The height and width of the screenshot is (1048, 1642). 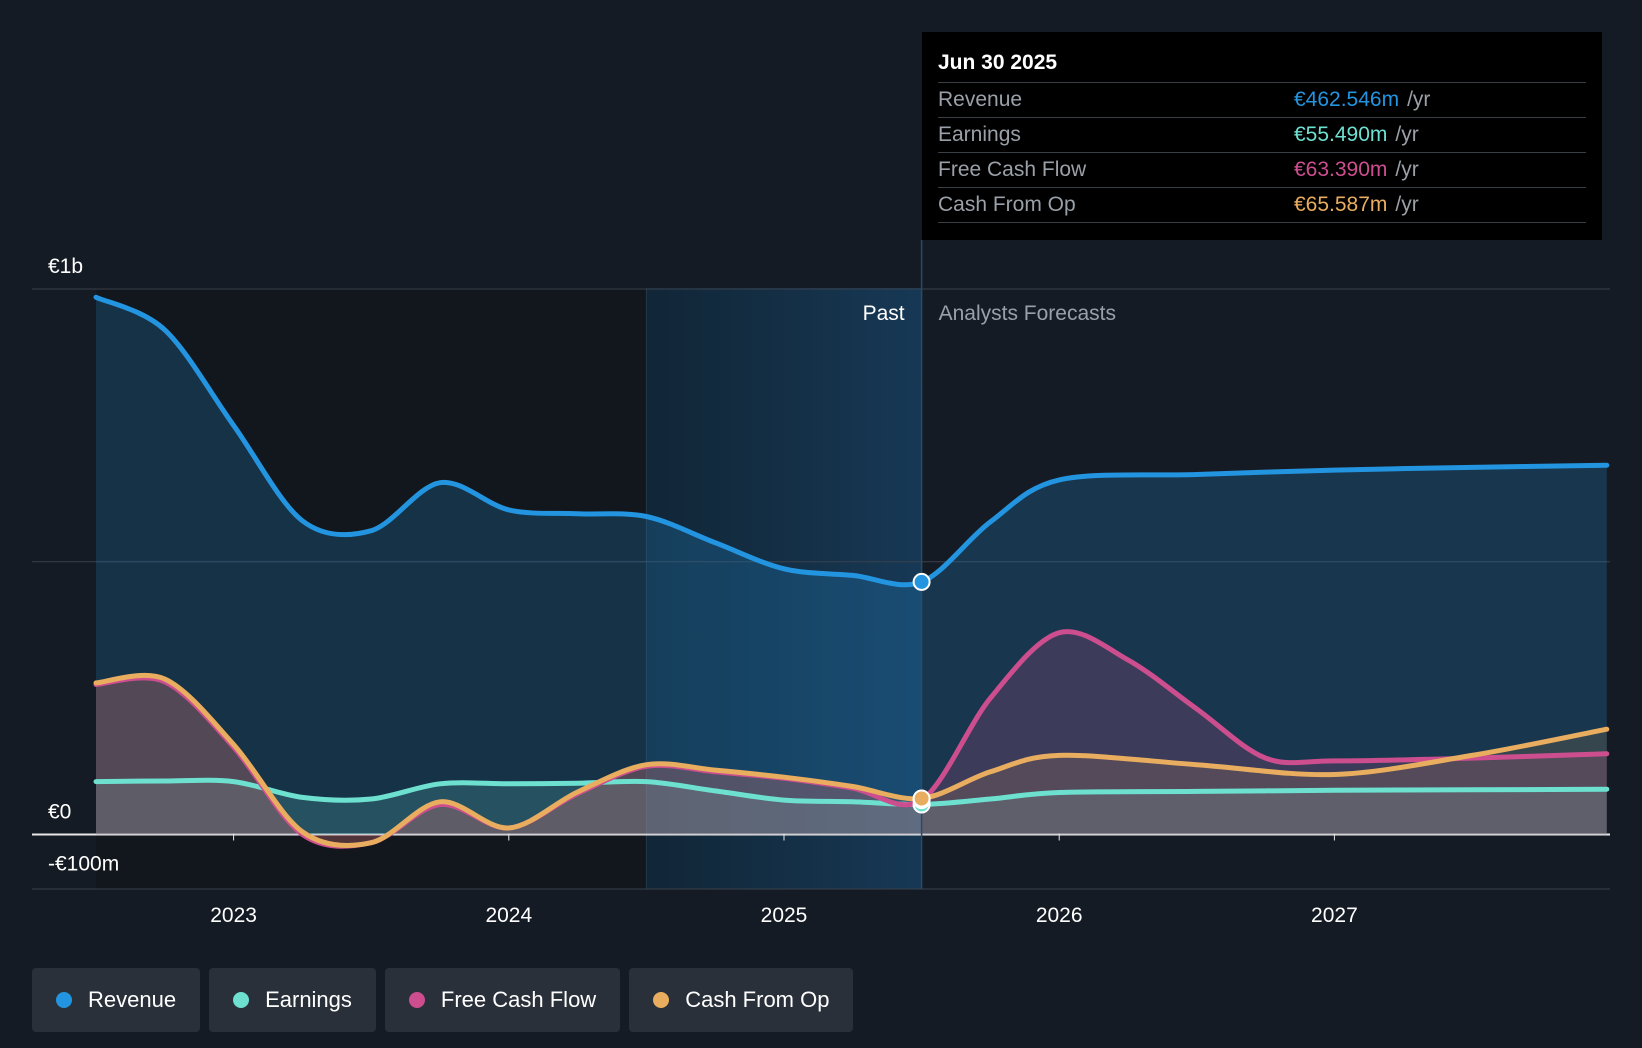 I want to click on past-label: Past, so click(x=884, y=313).